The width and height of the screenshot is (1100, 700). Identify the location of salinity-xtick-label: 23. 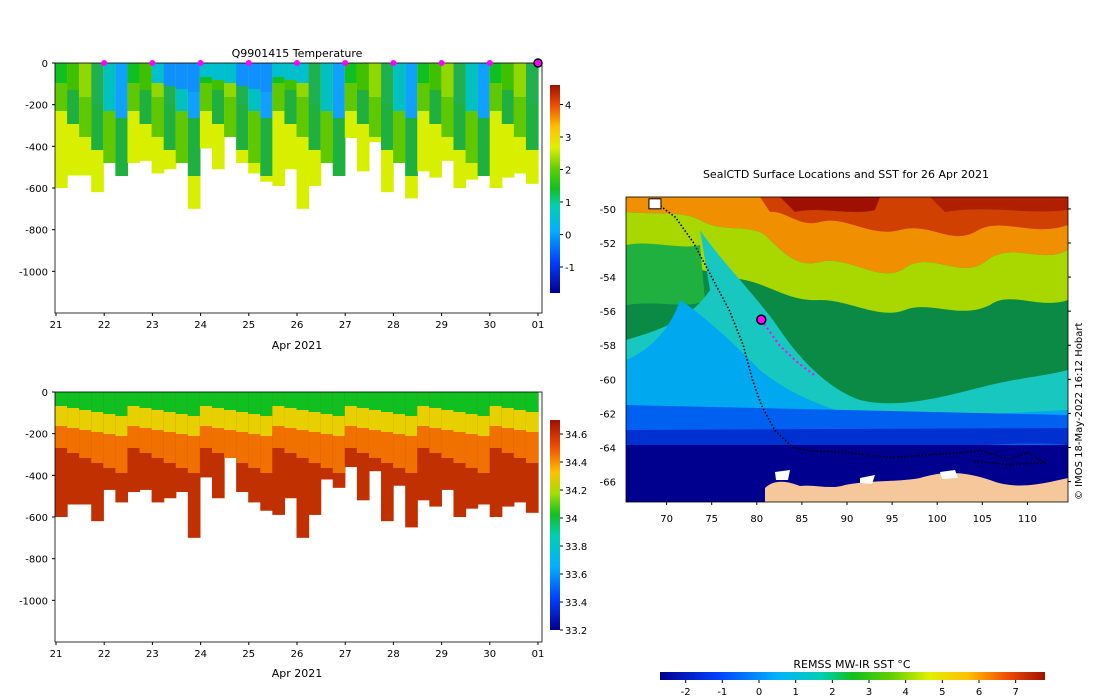
(152, 654).